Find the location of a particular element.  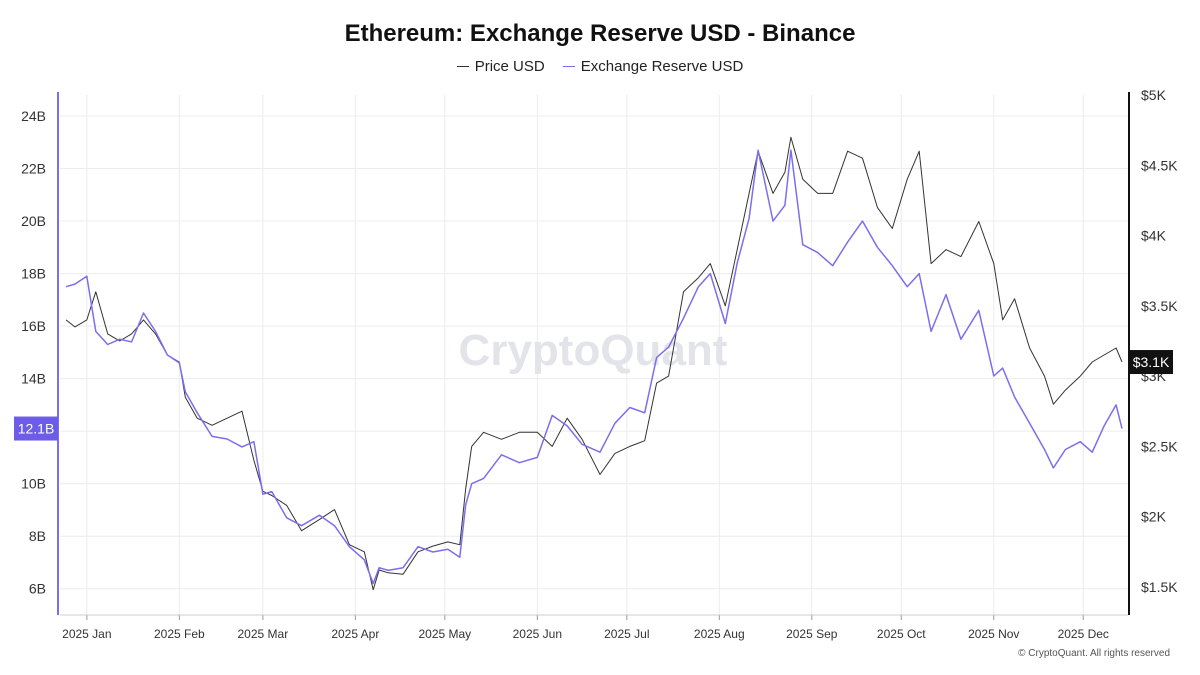

legend-item-reserve: Exchange Reserve USD is located at coordinates (653, 66).